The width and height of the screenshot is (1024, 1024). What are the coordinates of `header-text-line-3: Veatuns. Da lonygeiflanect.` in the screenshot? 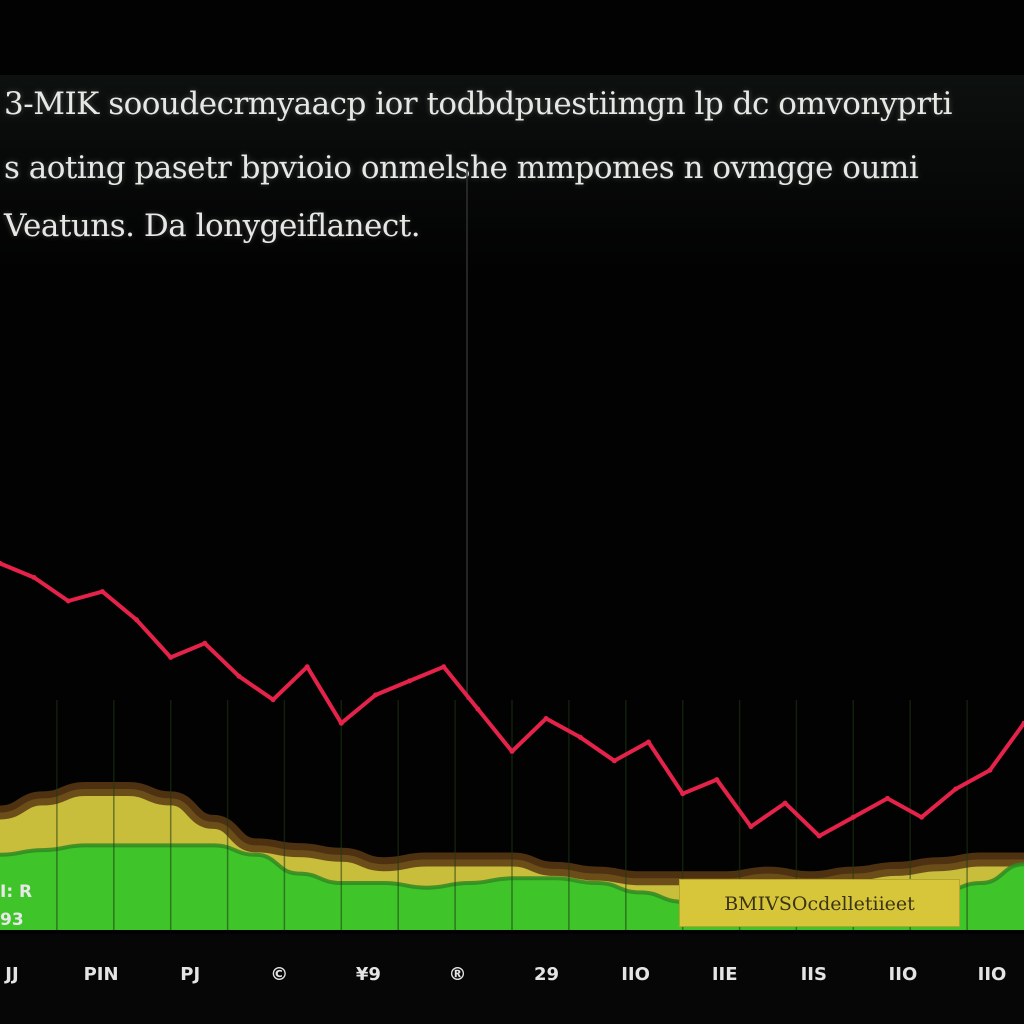 It's located at (212, 226).